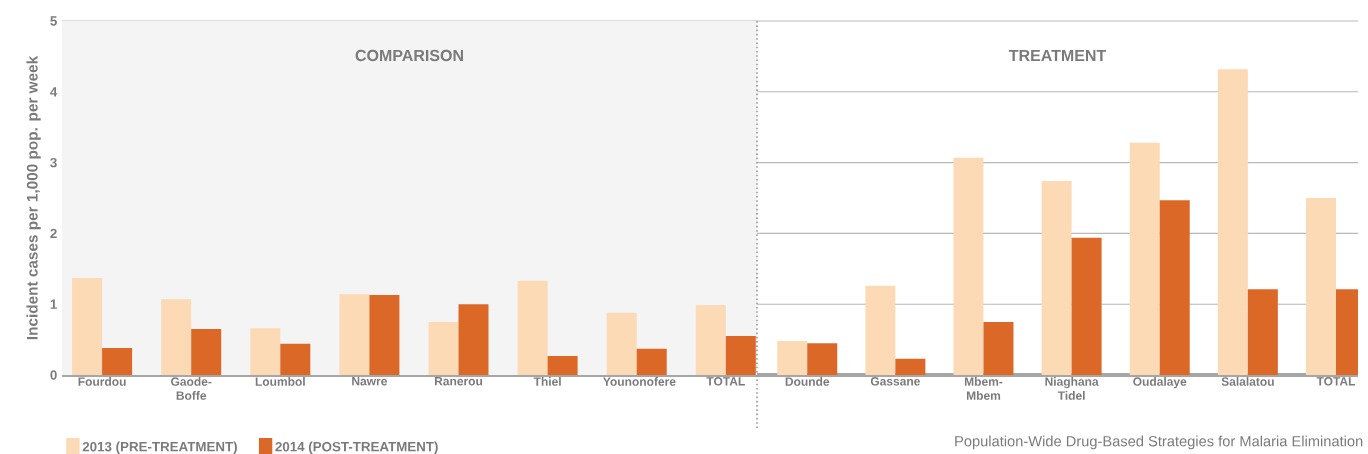 Image resolution: width=1368 pixels, height=454 pixels. What do you see at coordinates (1057, 55) in the screenshot?
I see `text: TREATMENT` at bounding box center [1057, 55].